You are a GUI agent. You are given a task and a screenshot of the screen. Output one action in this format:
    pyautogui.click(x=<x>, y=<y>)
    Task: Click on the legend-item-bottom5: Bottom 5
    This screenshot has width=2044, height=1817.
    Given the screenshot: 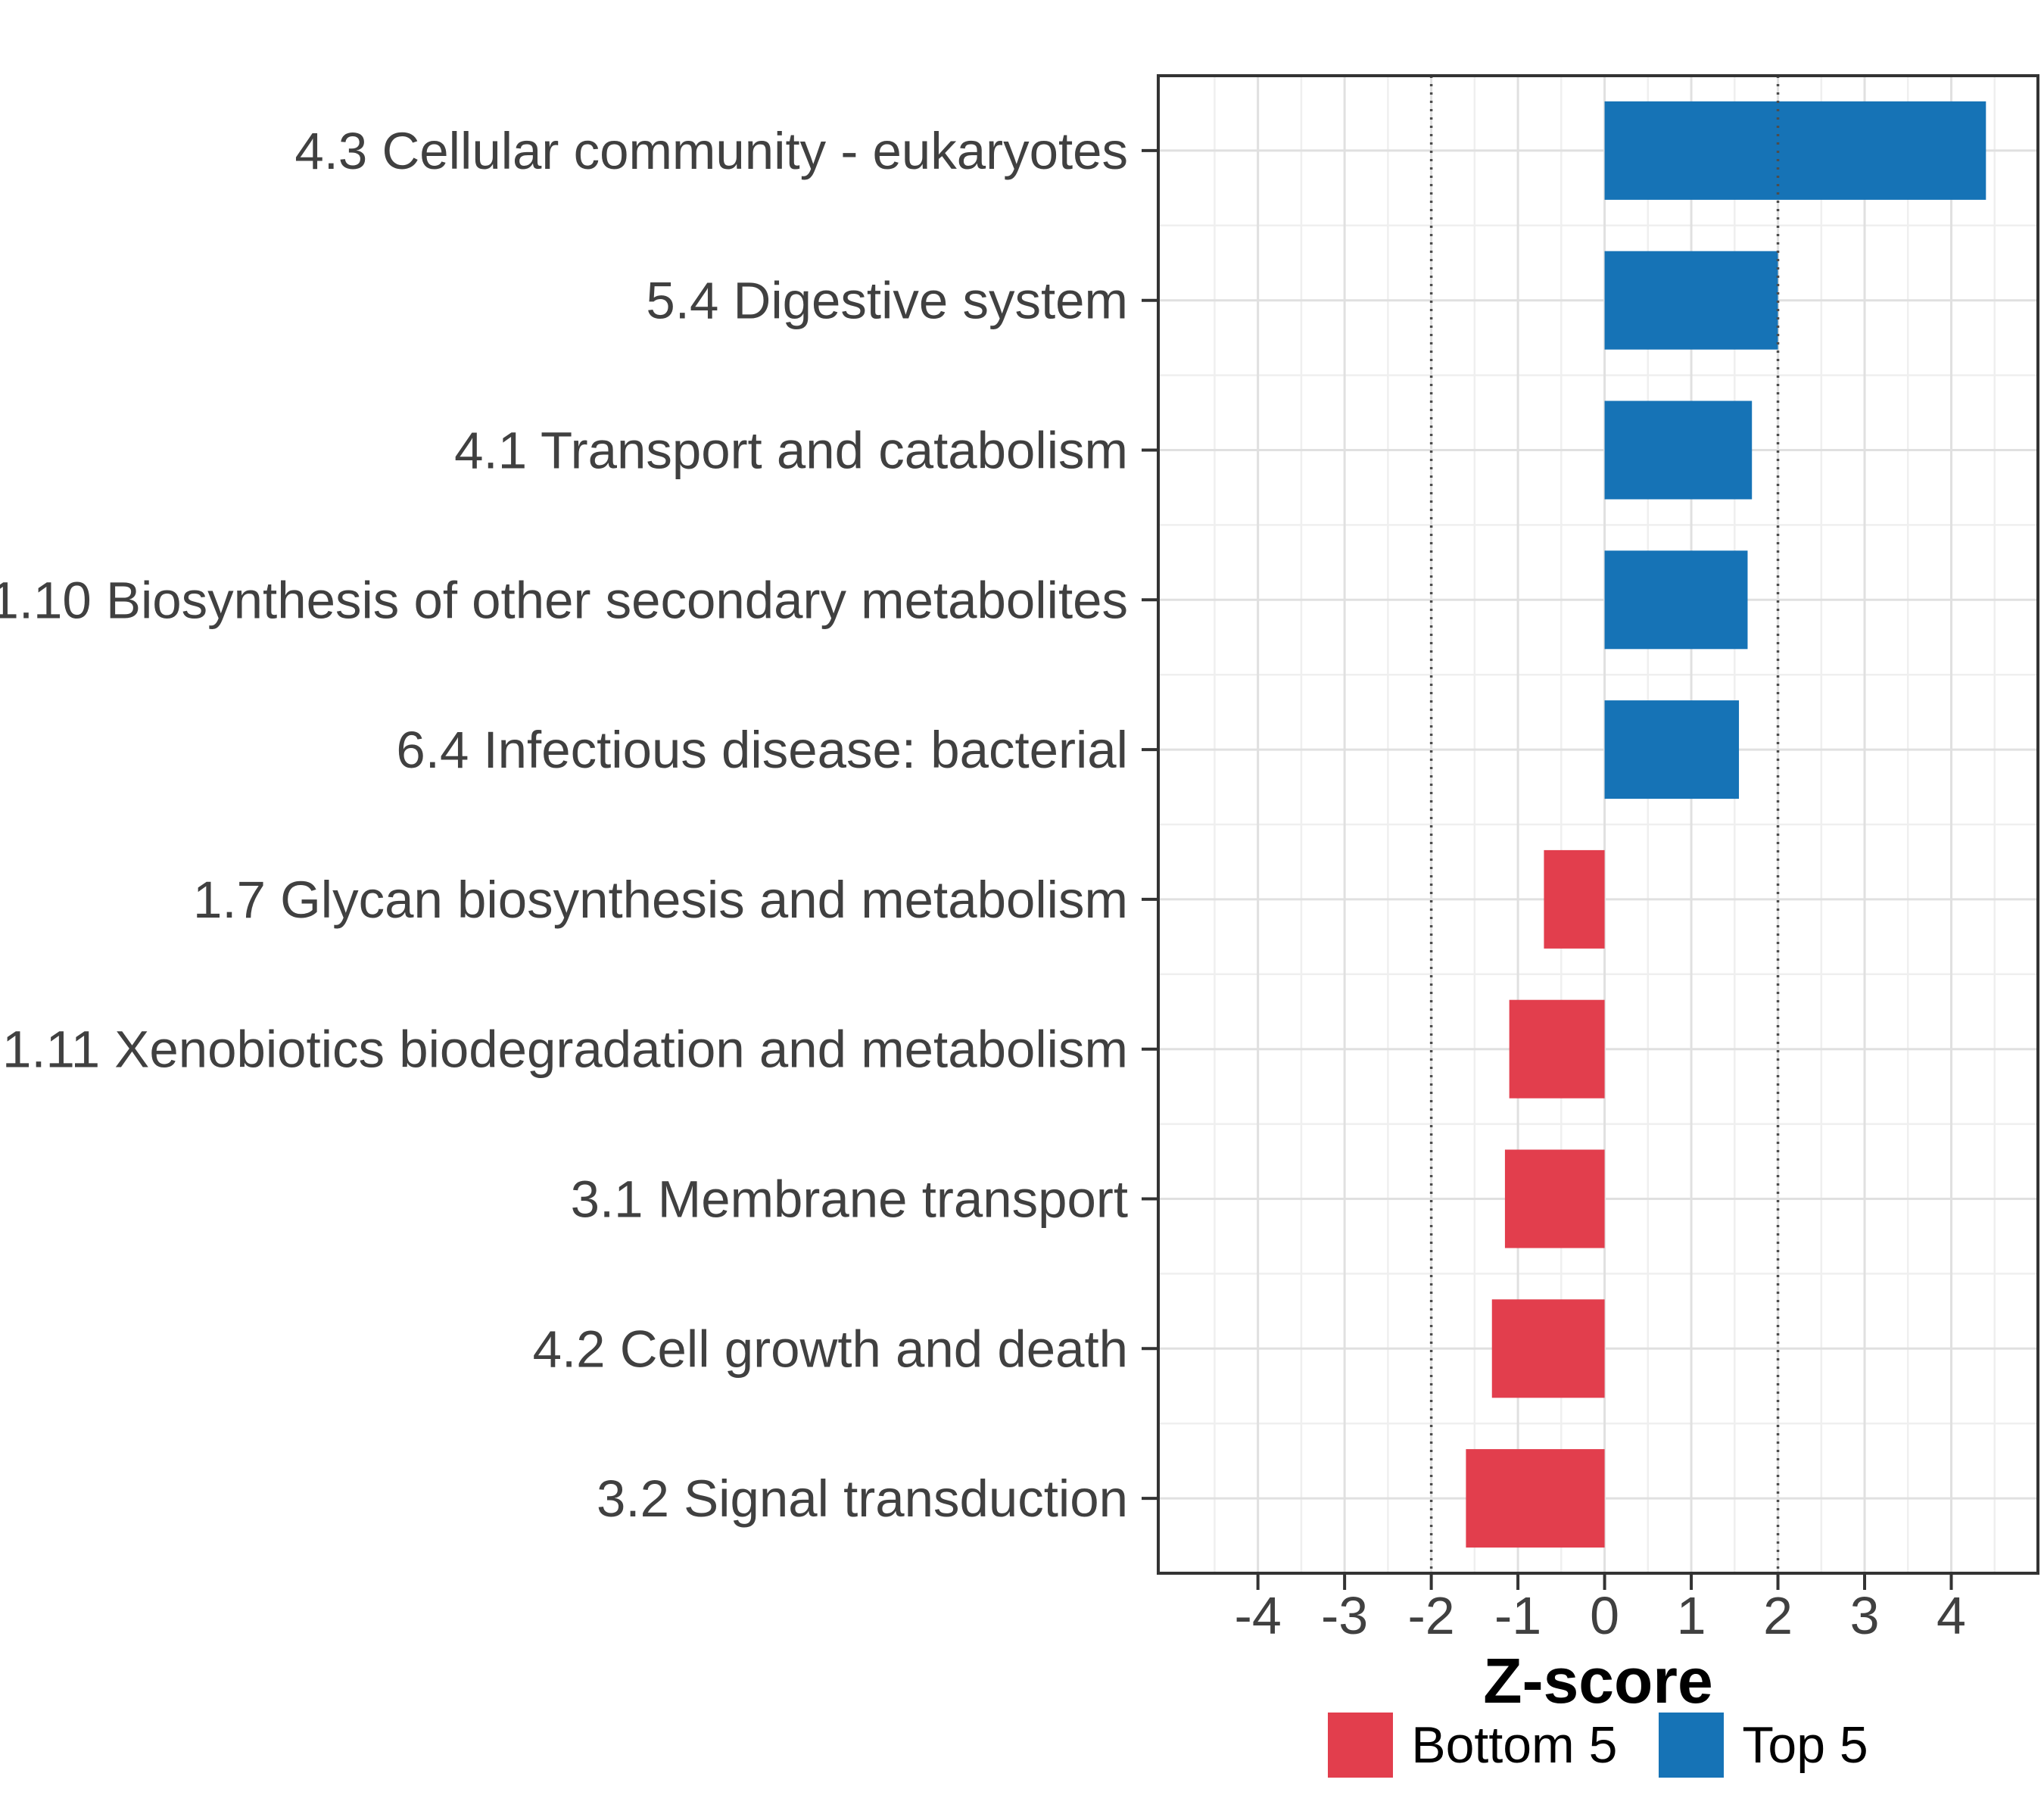 What is the action you would take?
    pyautogui.click(x=1472, y=1745)
    